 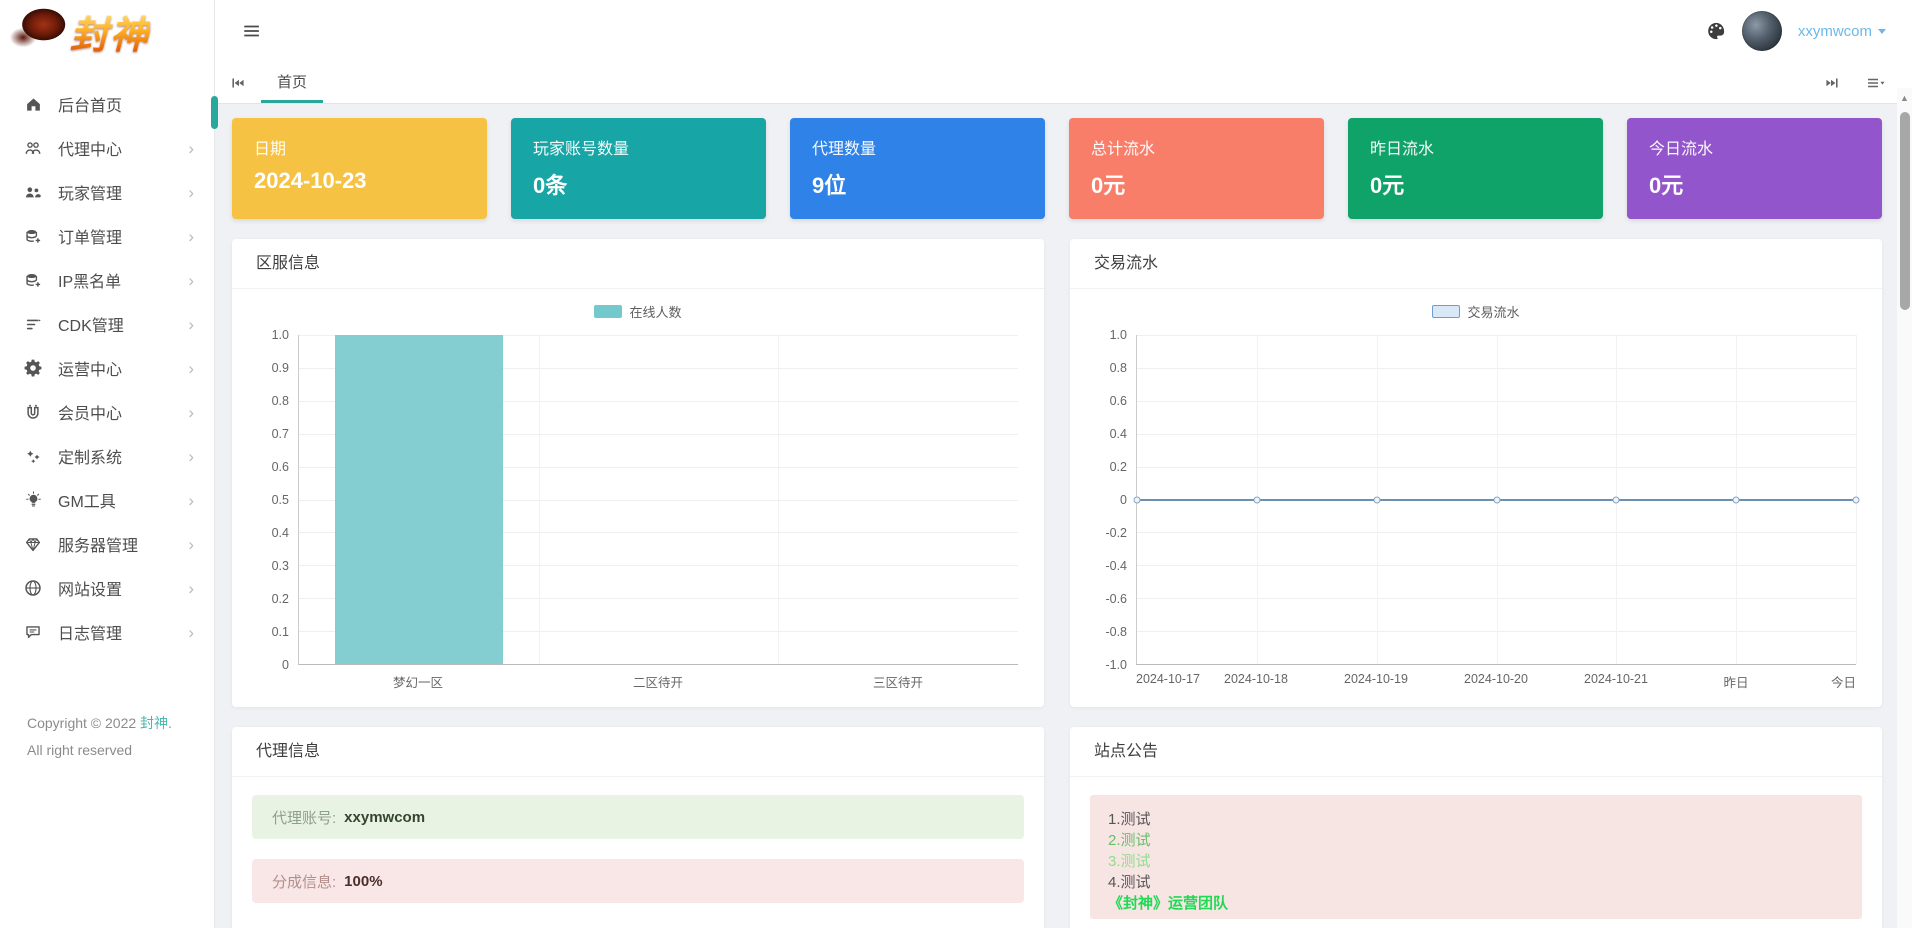 What do you see at coordinates (280, 368) in the screenshot?
I see `y-tick-label: 0.9` at bounding box center [280, 368].